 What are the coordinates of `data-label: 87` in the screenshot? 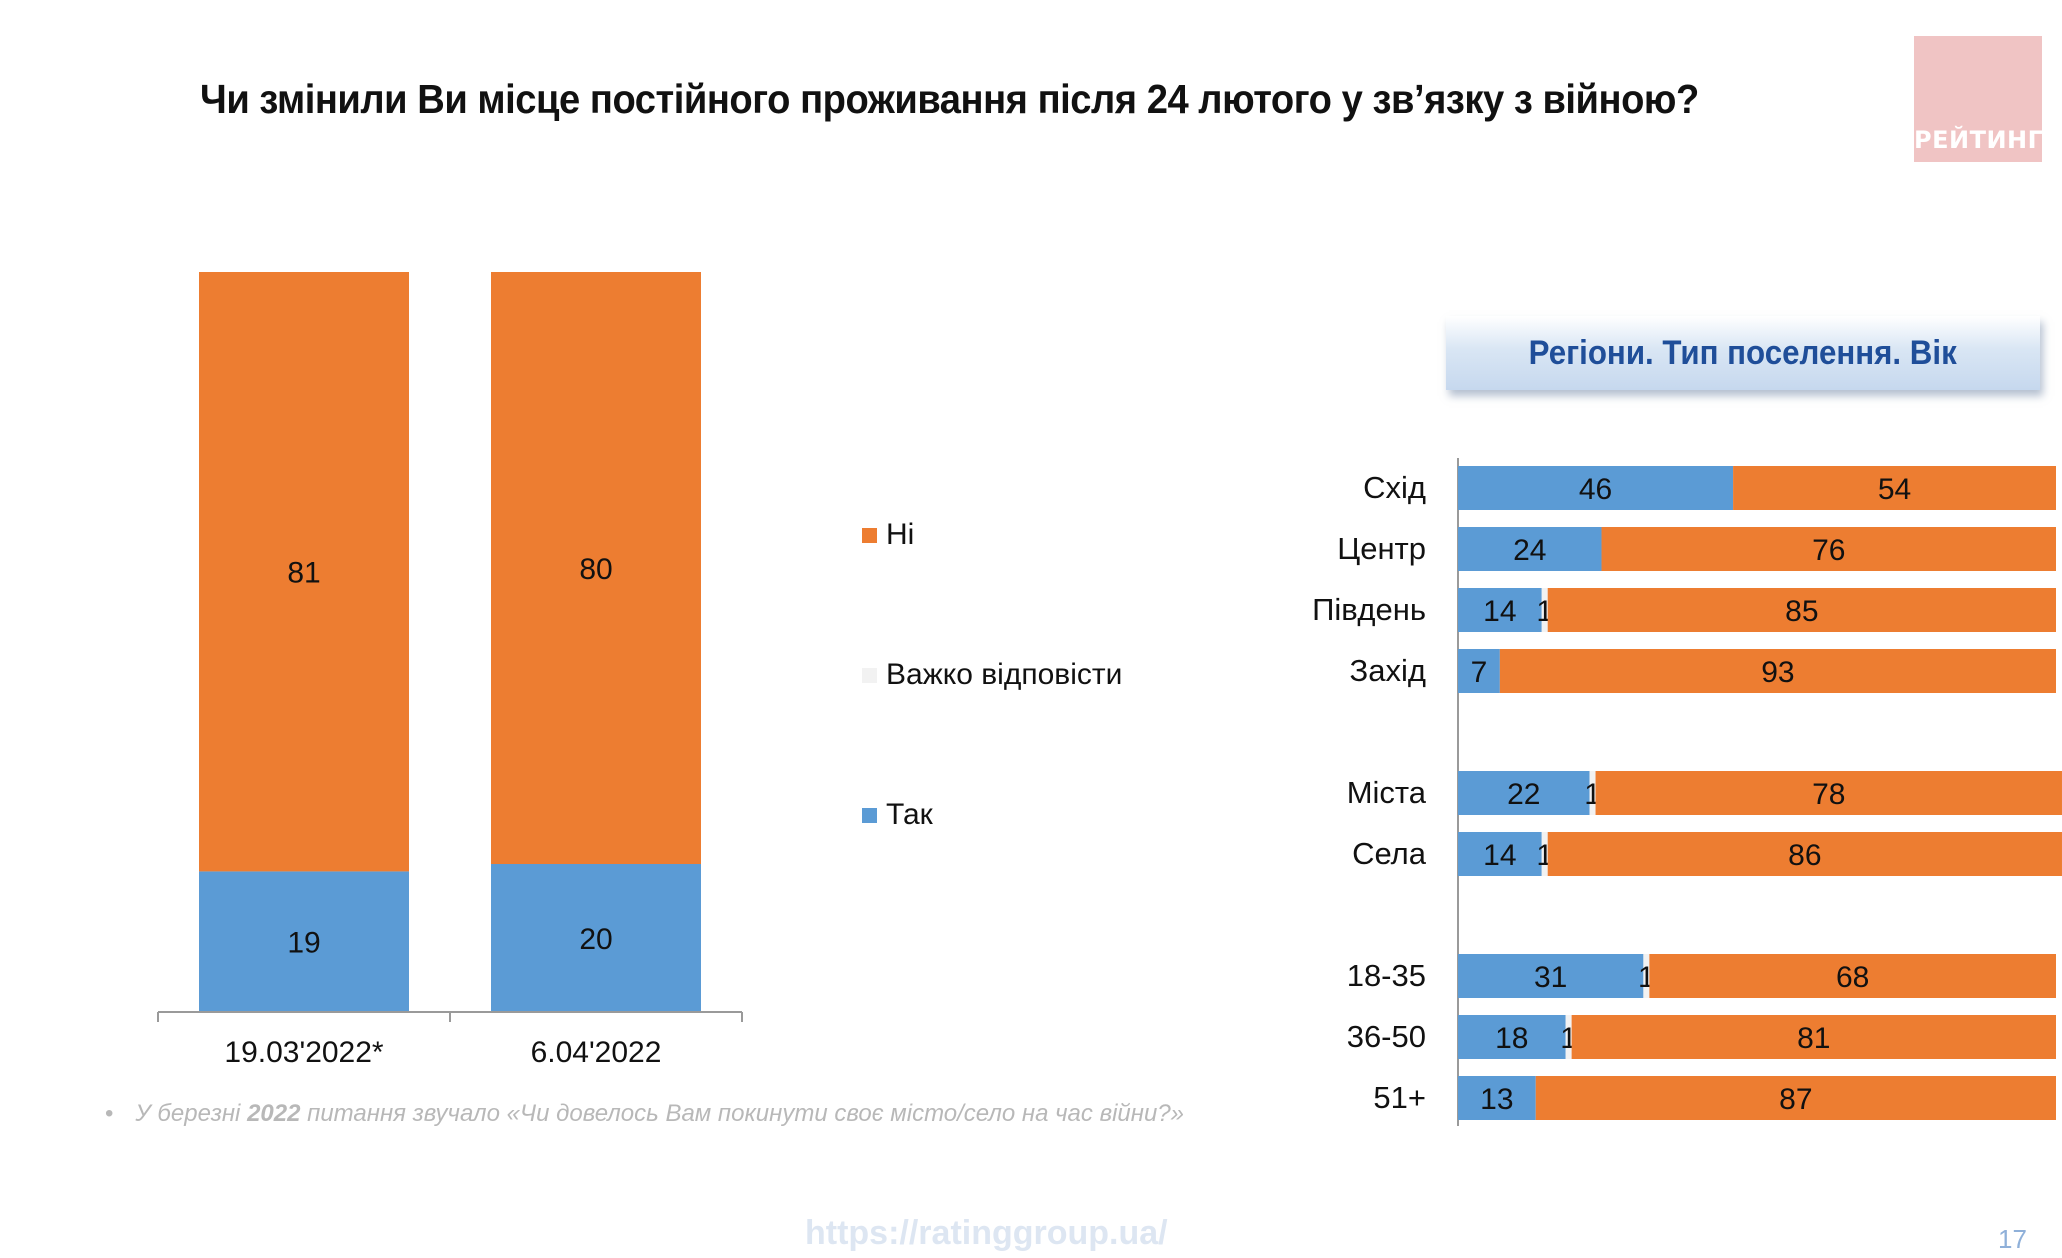 It's located at (1795, 1099).